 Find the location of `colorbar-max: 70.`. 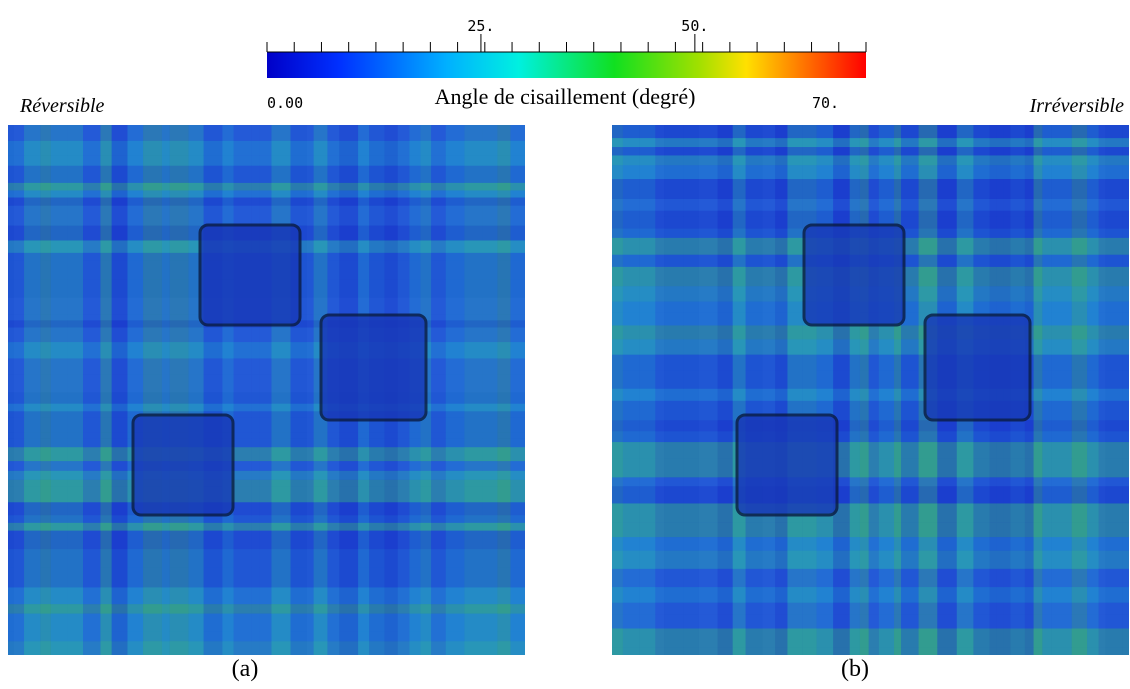

colorbar-max: 70. is located at coordinates (825, 103).